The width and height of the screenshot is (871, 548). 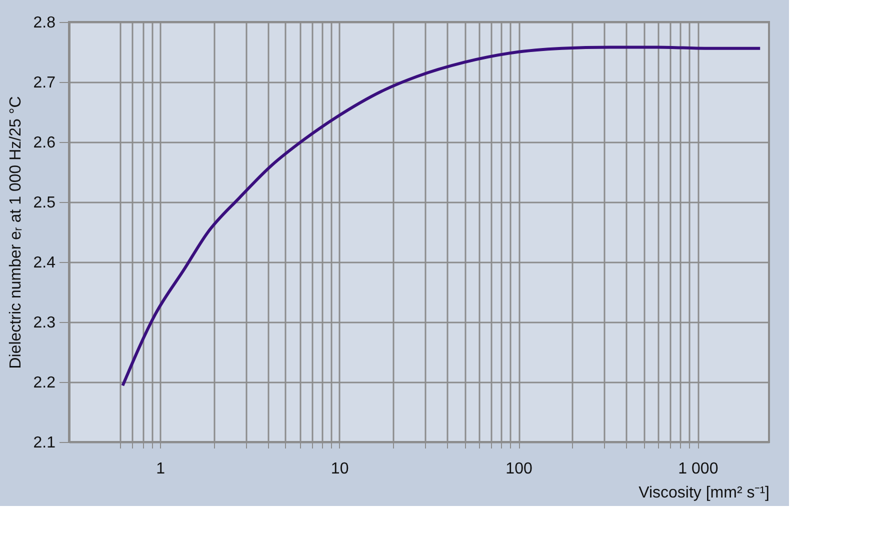 I want to click on x-tick-label: 1, so click(x=161, y=469).